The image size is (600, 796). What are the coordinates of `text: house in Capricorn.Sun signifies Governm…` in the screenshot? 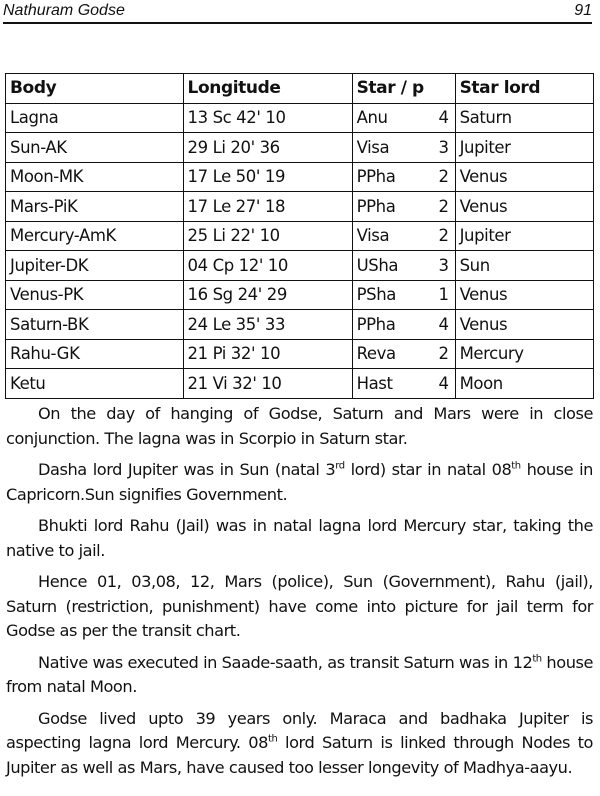 It's located at (299, 482).